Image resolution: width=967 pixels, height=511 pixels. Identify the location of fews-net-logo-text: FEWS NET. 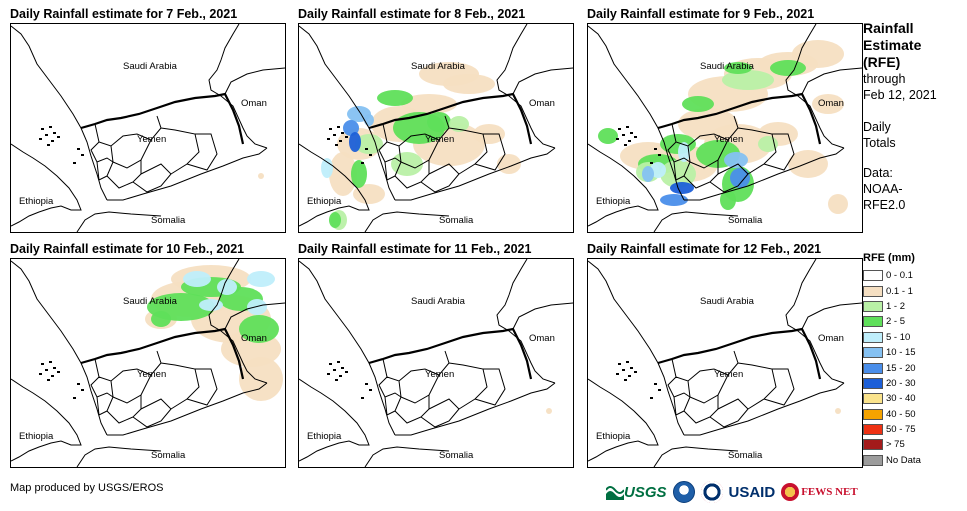
(829, 492).